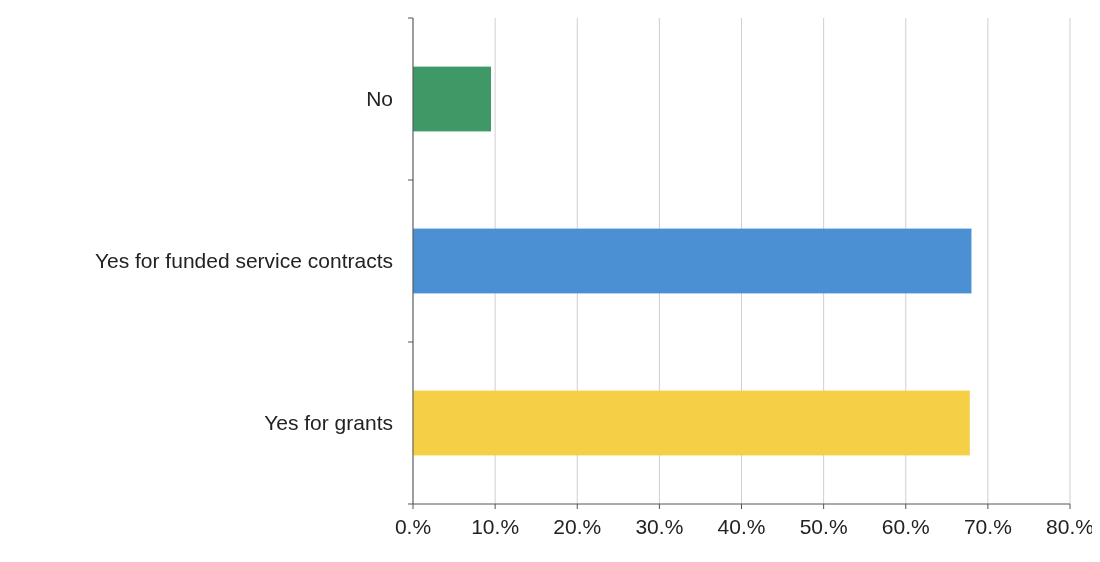 The width and height of the screenshot is (1100, 562). I want to click on y-tick-label: Yes for funded service contracts, so click(243, 261).